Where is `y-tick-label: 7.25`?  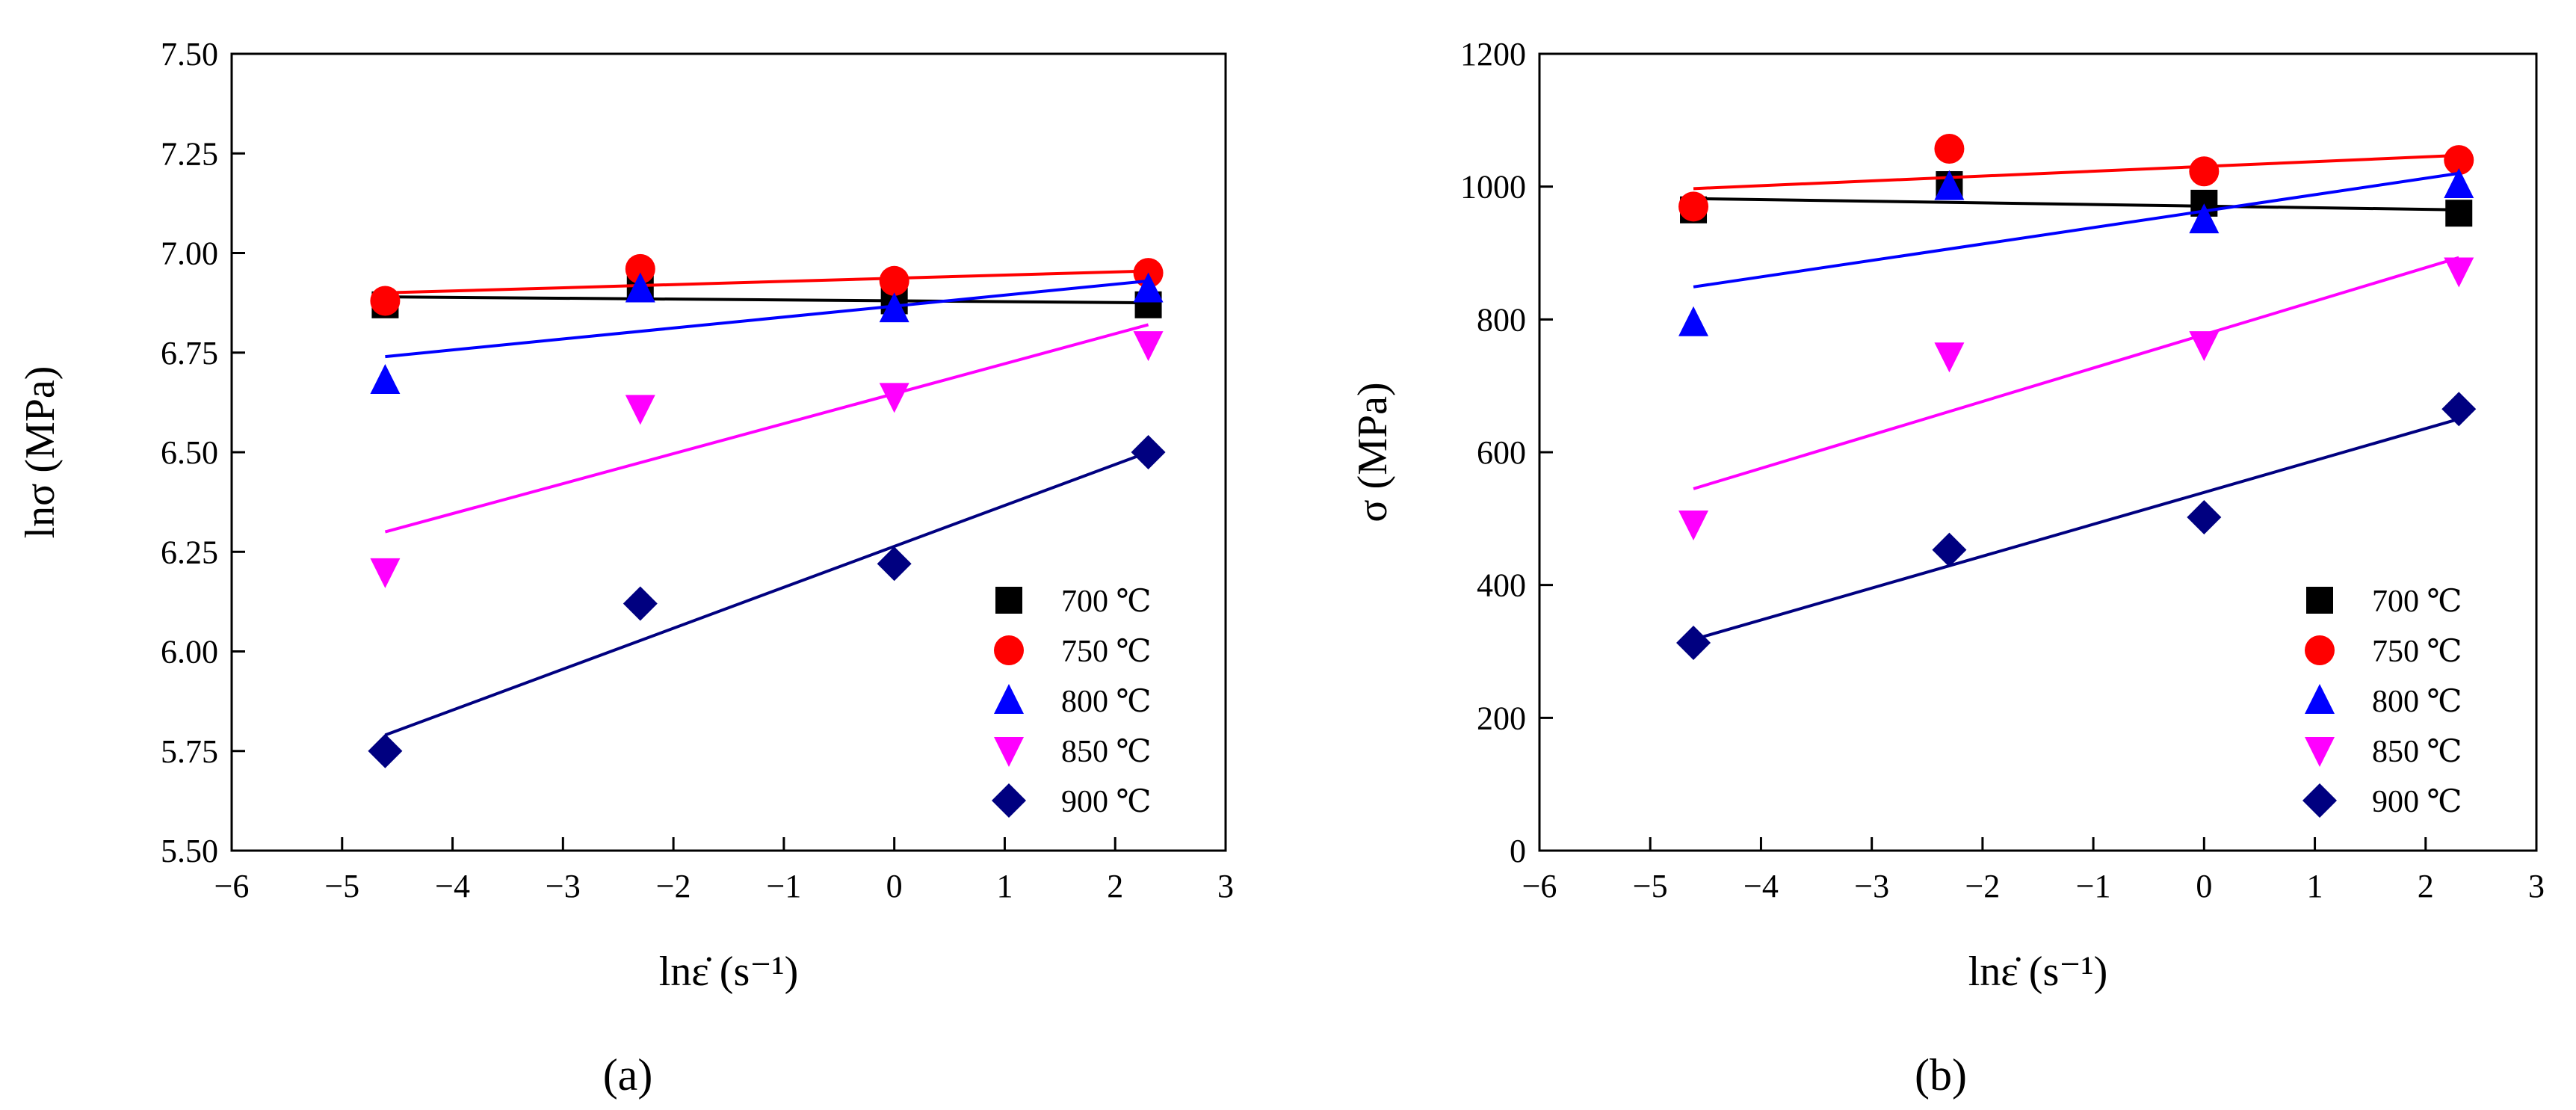
y-tick-label: 7.25 is located at coordinates (189, 154).